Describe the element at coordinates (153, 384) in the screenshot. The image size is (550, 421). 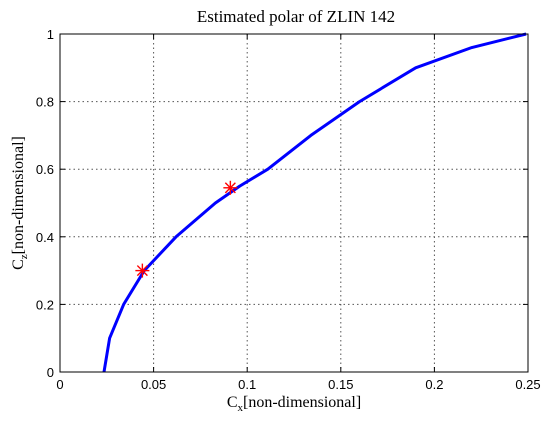
I see `x-tick-label: 0.05` at that location.